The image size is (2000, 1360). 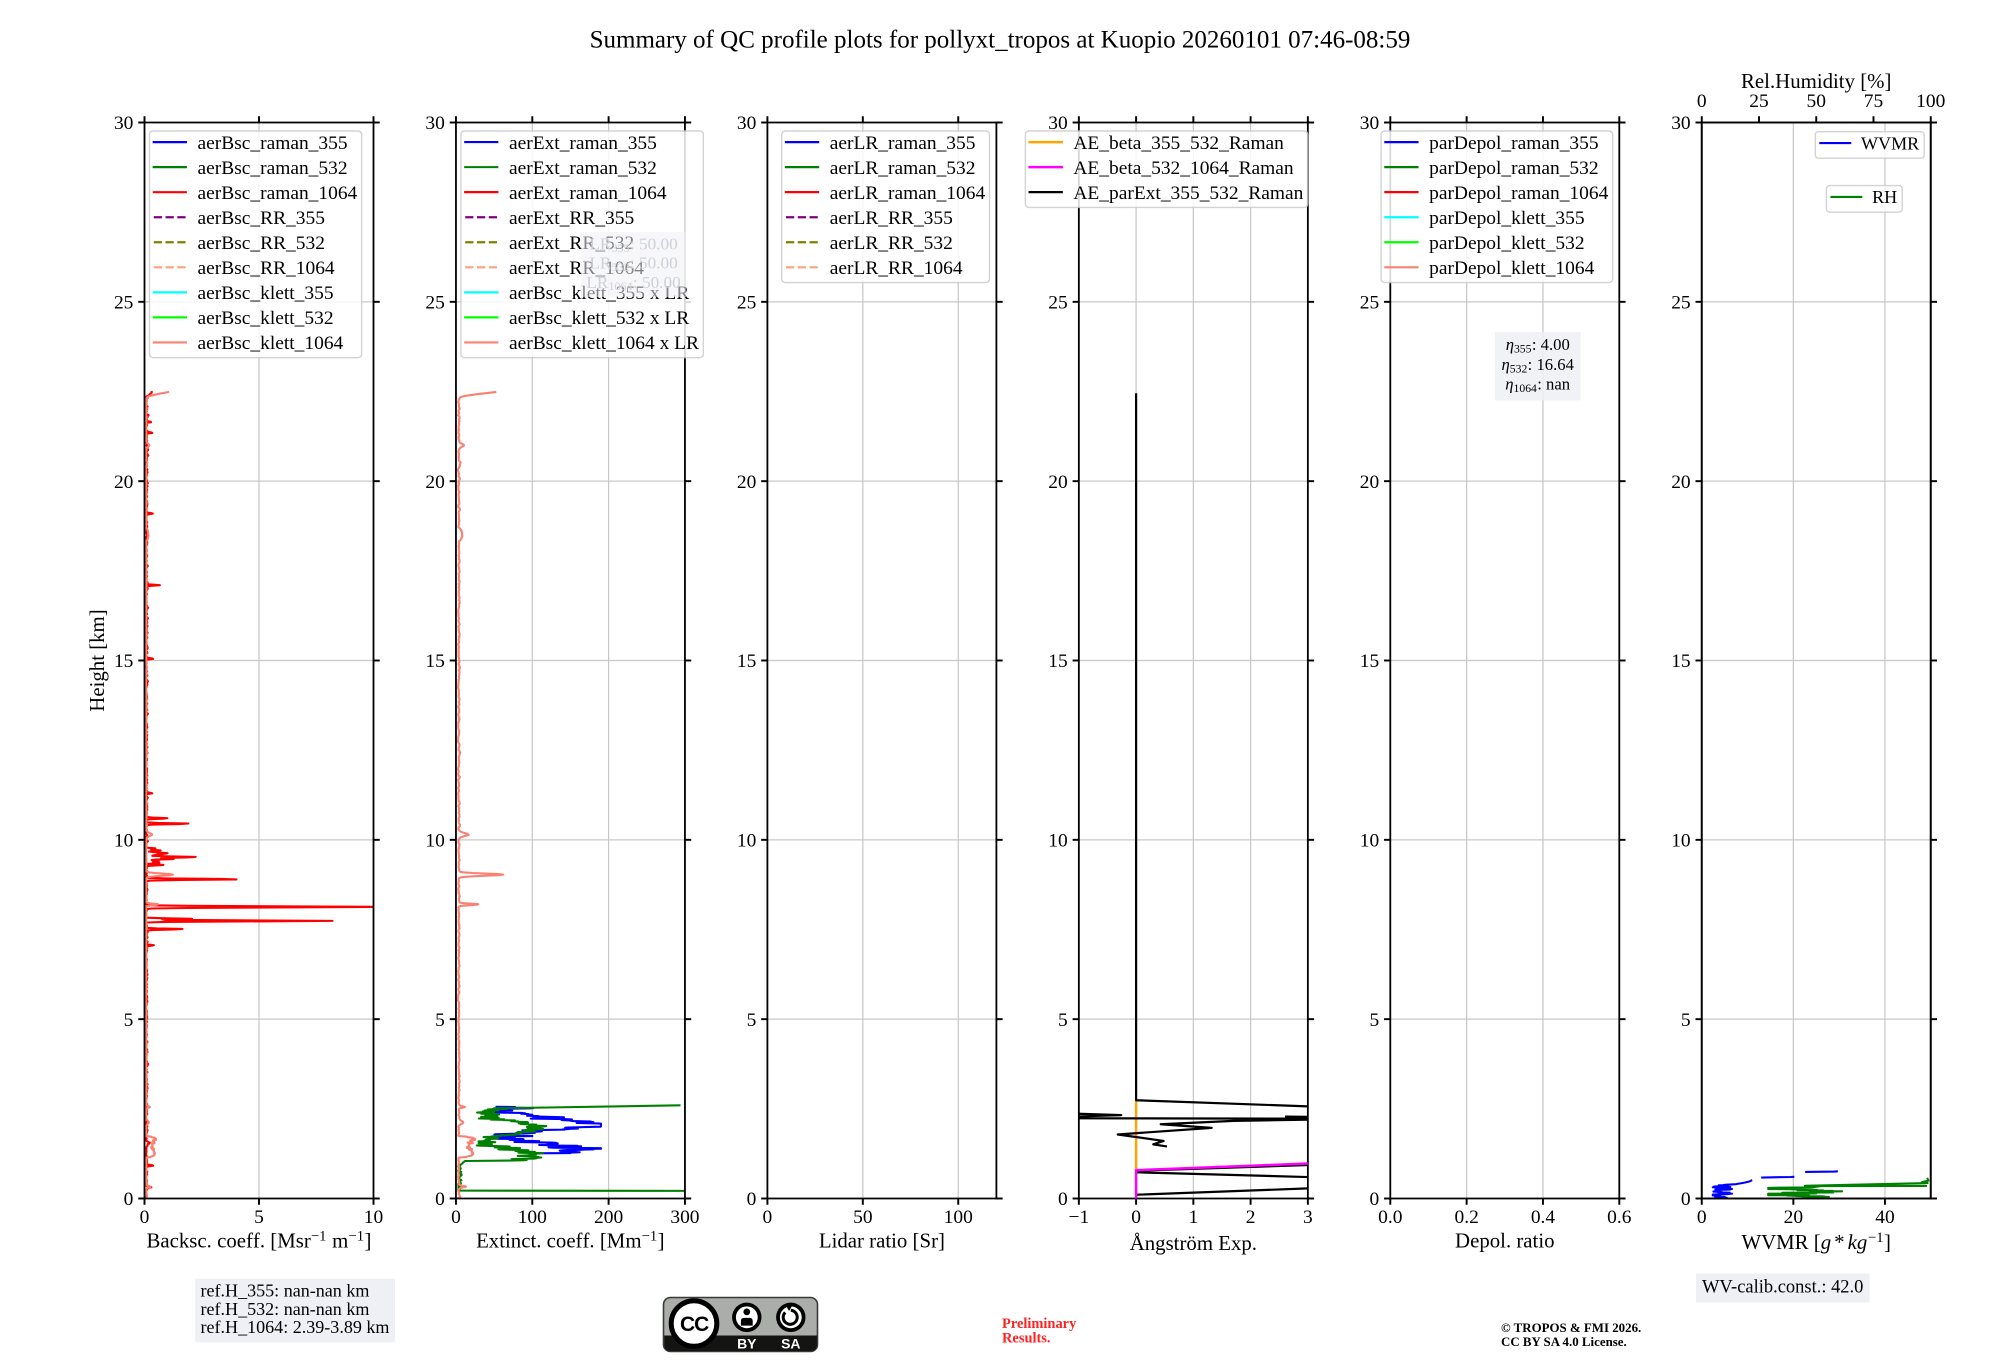 What do you see at coordinates (273, 143) in the screenshot?
I see `svg-text: aerBsc_raman_355` at bounding box center [273, 143].